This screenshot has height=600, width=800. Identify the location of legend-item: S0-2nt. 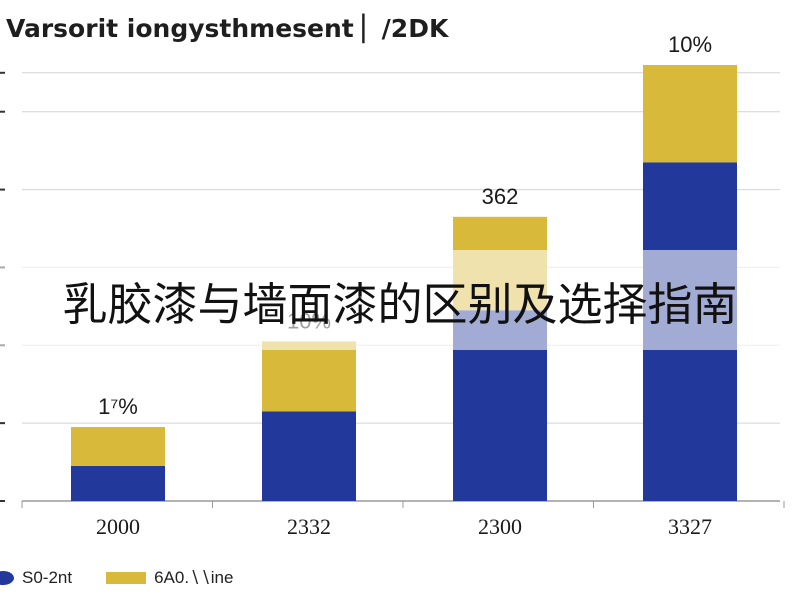
(36, 578).